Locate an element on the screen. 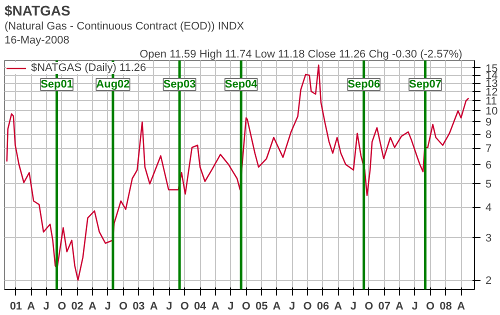 This screenshot has width=500, height=315. annotation: Open 11.59 High 11.74 Low 11.18 Close 11.26 Chg -0.30 (-2.57%) is located at coordinates (301, 54).